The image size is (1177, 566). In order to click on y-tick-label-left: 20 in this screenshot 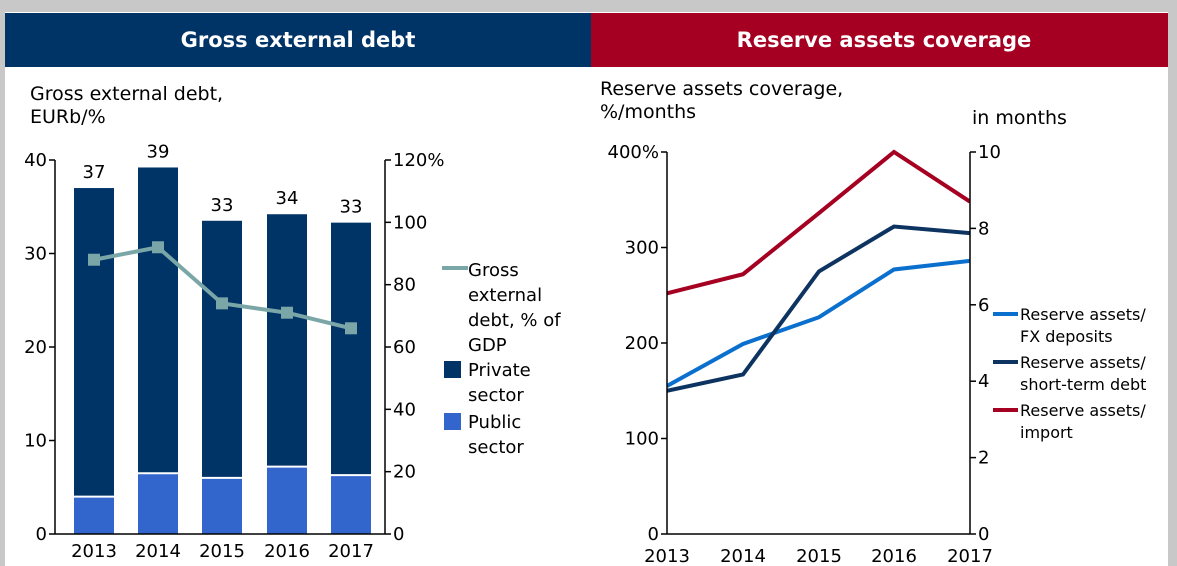, I will do `click(35, 347)`.